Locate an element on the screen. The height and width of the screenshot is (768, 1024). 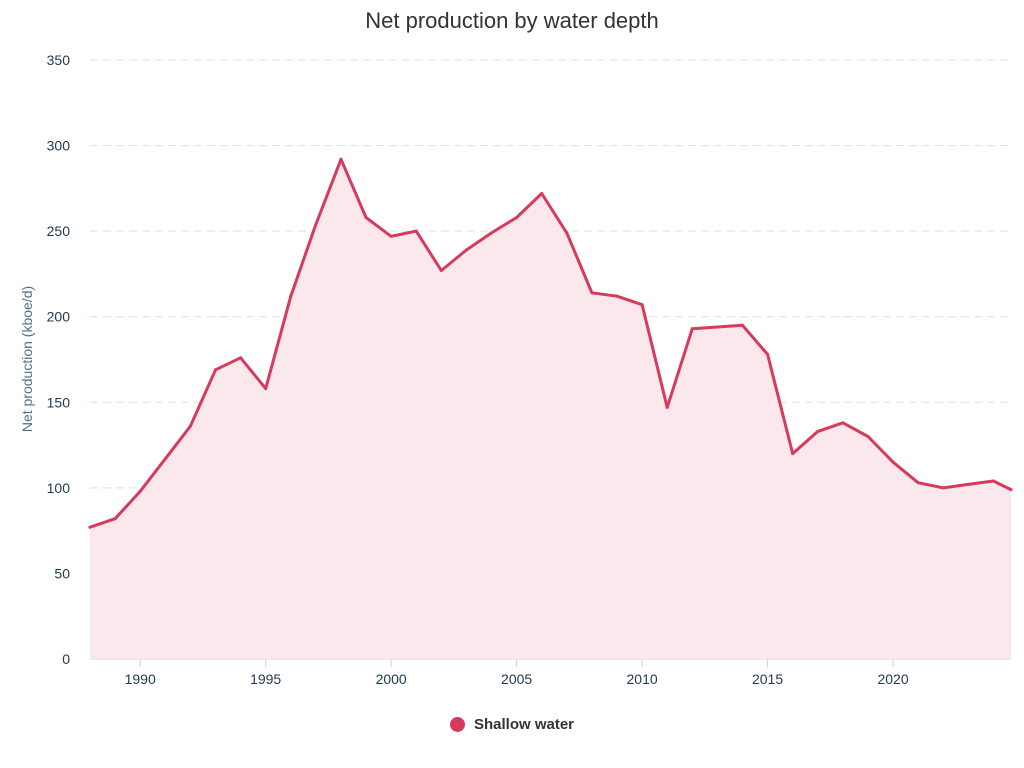
data-point-2015 is located at coordinates (768, 354).